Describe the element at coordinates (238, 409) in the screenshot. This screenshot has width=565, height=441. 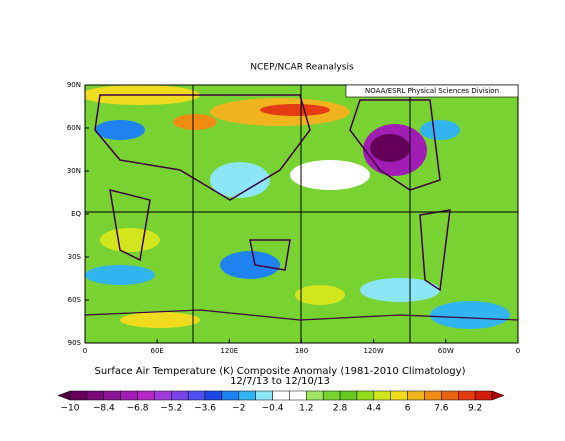
I see `colorbar-label: −2` at that location.